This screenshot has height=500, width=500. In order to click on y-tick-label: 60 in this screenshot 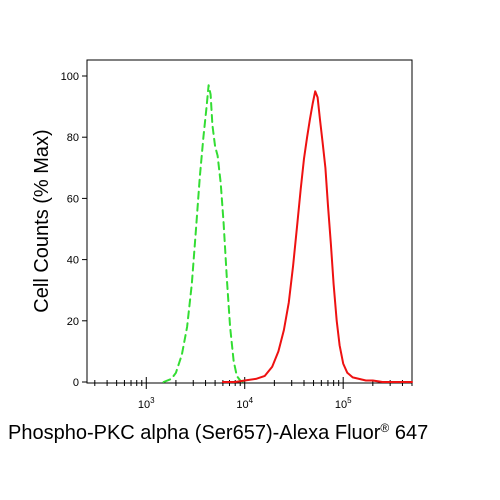, I will do `click(73, 199)`.